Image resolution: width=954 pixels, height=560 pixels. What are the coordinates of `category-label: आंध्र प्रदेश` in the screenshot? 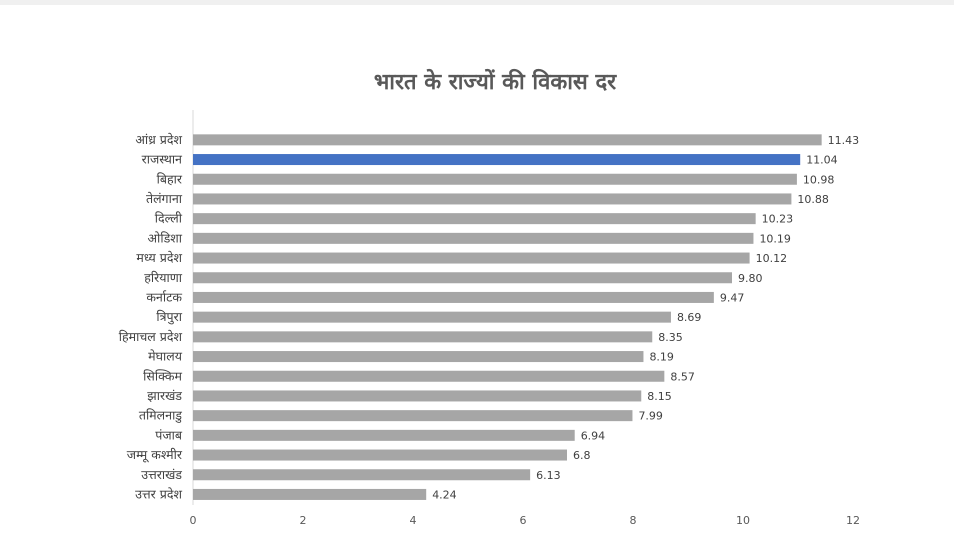 It's located at (158, 139).